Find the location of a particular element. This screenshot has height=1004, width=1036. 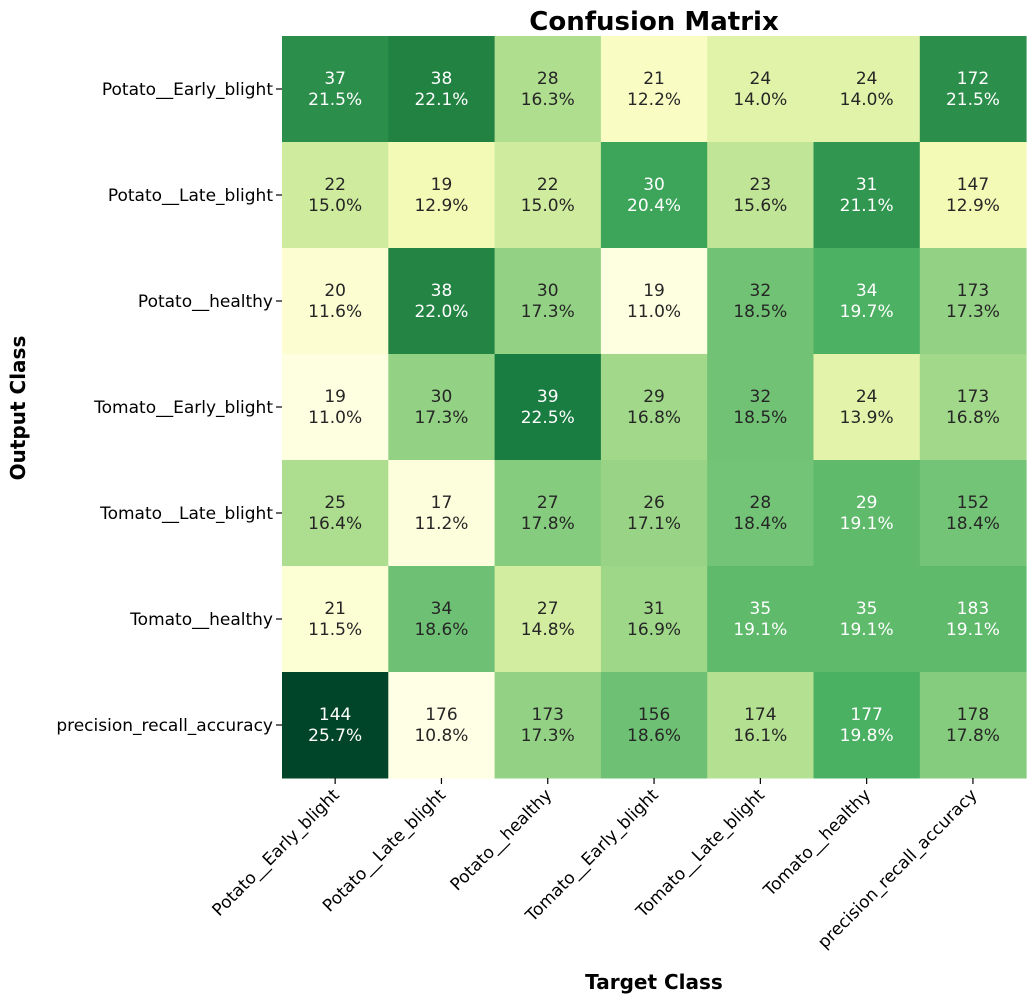

cell-percent-label: 11.2% is located at coordinates (441, 524).